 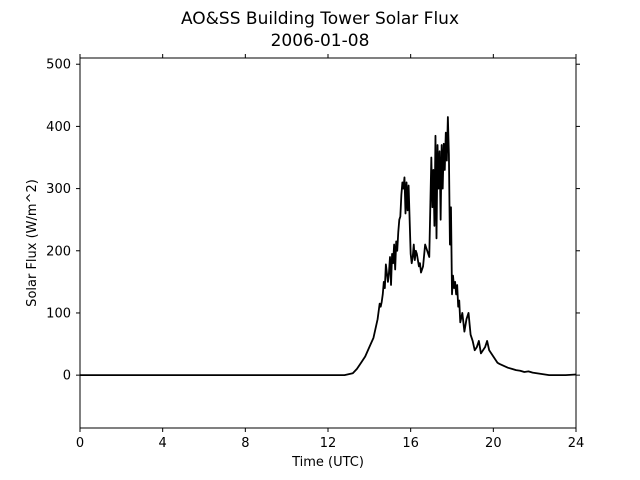 What do you see at coordinates (58, 65) in the screenshot?
I see `y-tick-label-5: 500` at bounding box center [58, 65].